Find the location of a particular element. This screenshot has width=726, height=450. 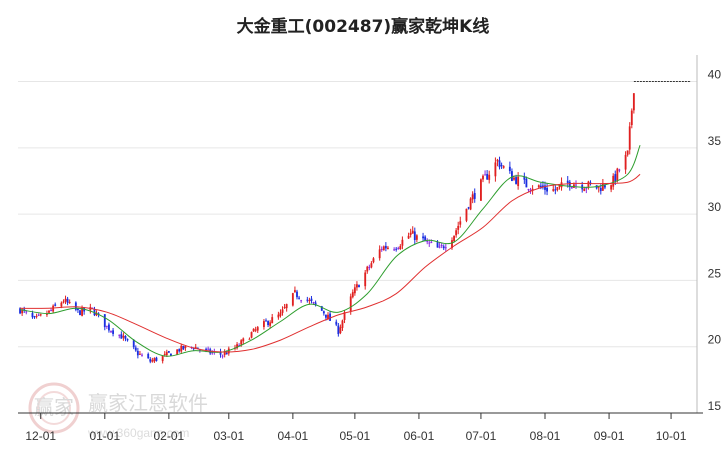

y-axis: 15 20 25 30 35 40 is located at coordinates (709, 234).